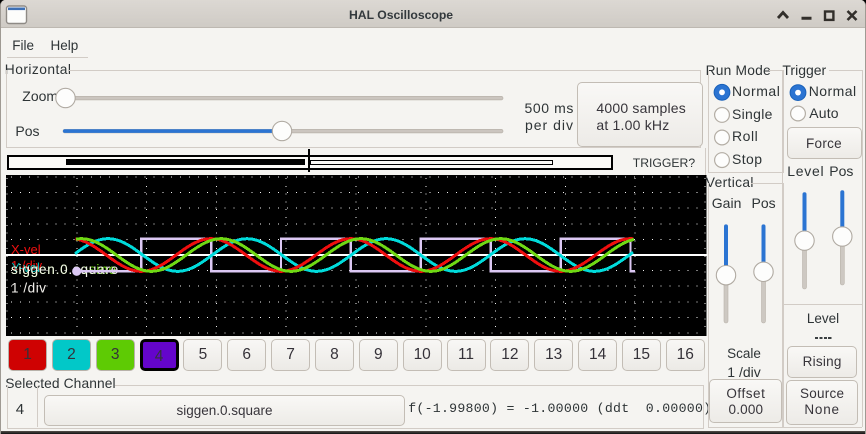  I want to click on svg-text: siggen.0.square, so click(65, 269).